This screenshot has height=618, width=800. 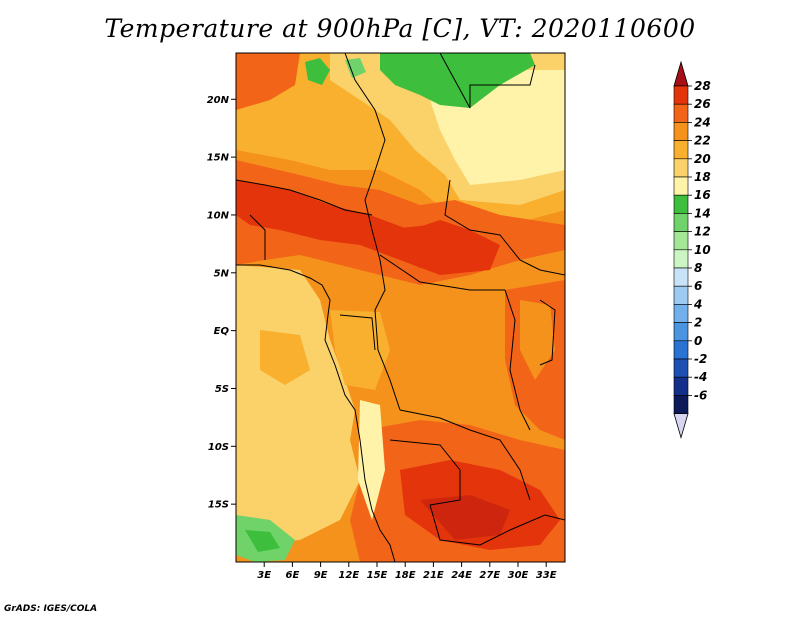 I want to click on lat-tick-label: 10S, so click(x=218, y=447).